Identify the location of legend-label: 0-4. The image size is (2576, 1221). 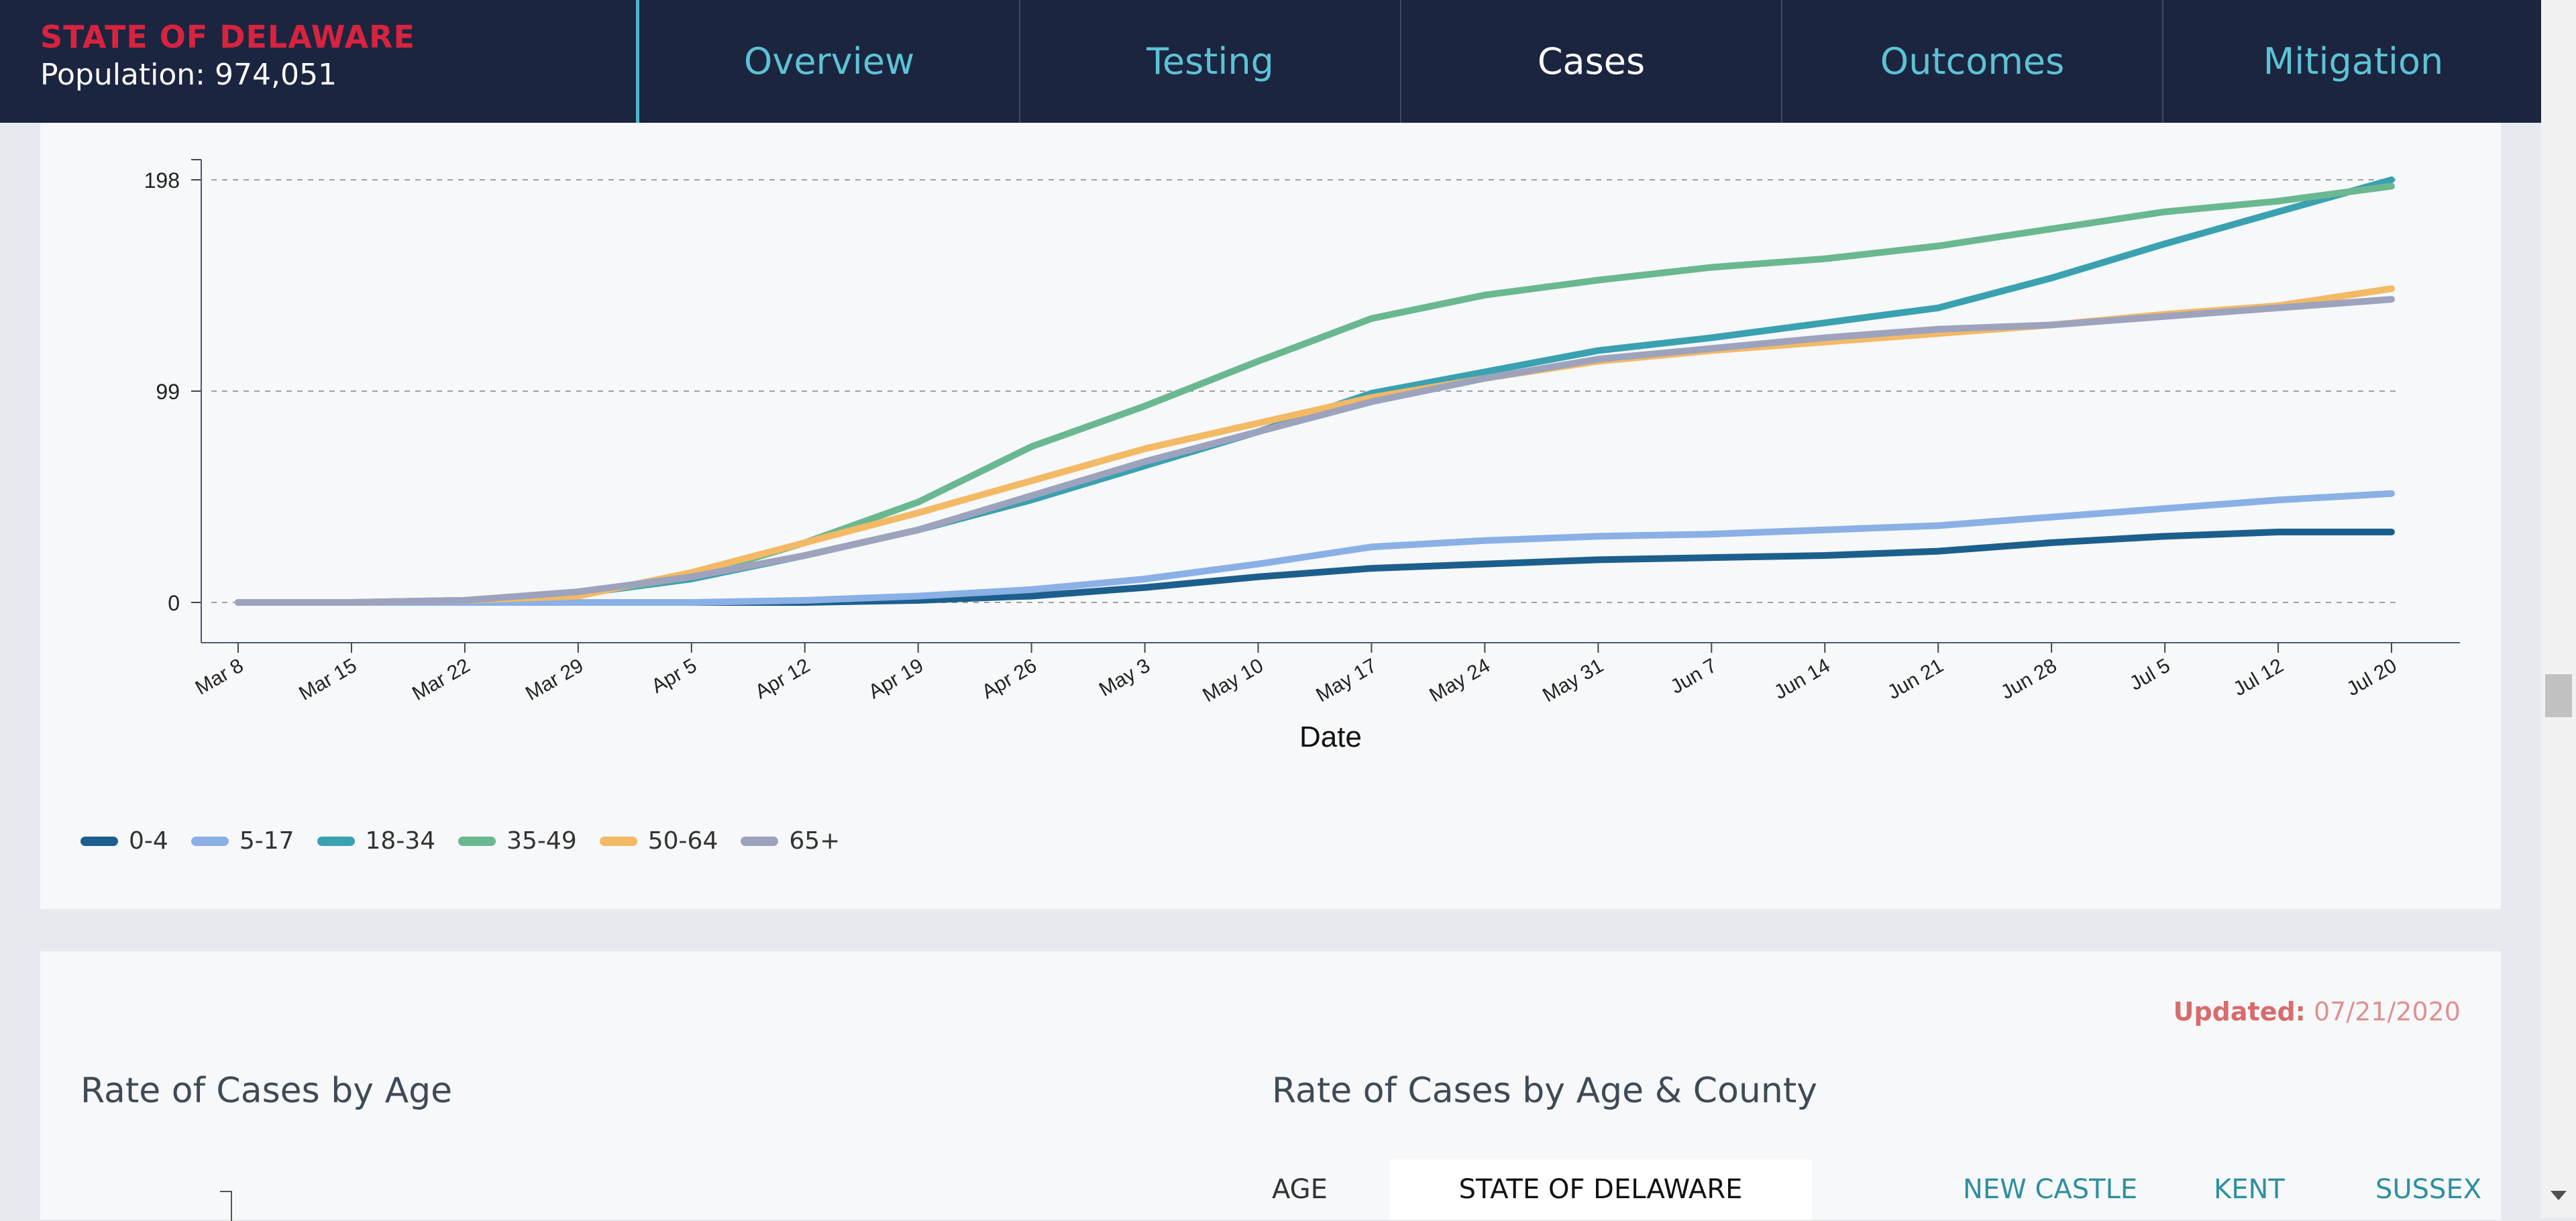
(148, 841).